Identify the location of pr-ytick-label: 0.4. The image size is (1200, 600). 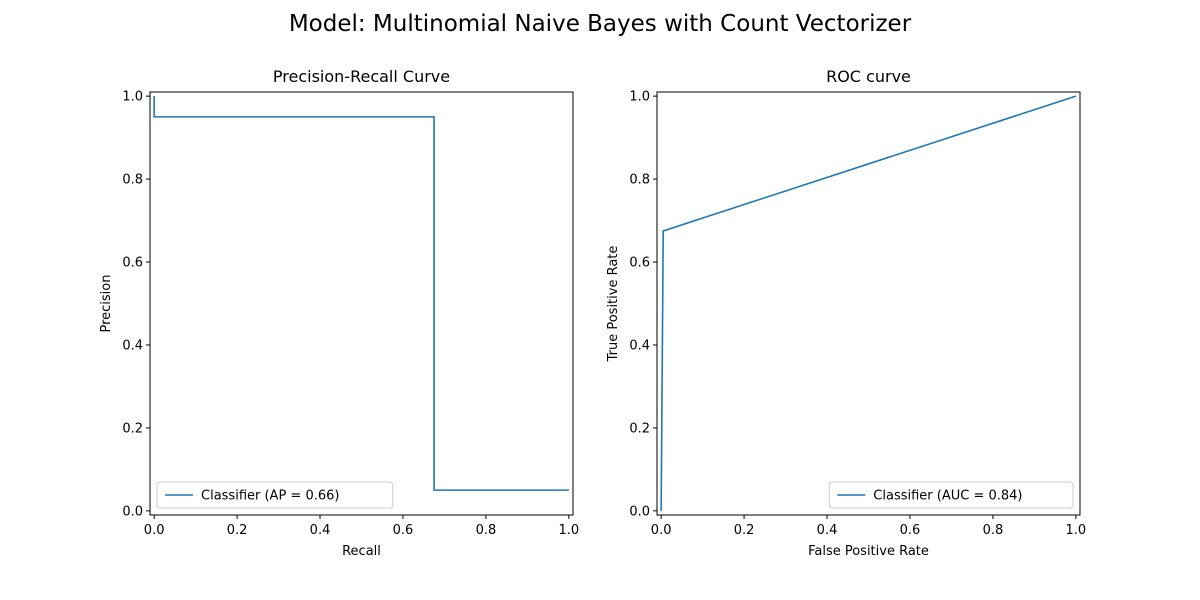
(132, 345).